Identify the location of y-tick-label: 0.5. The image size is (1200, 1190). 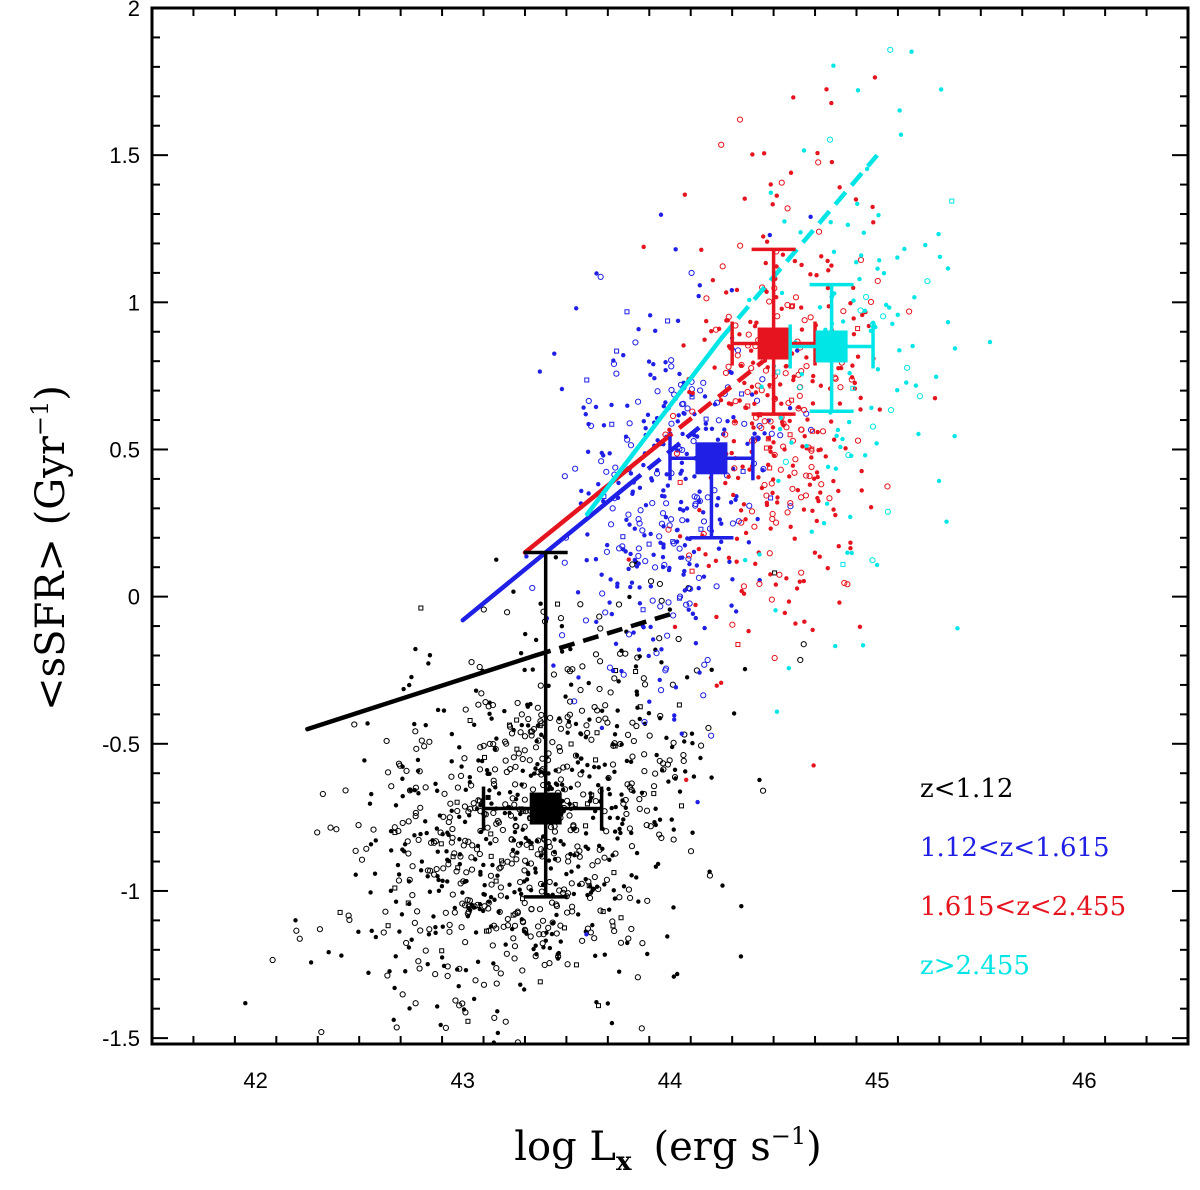
(124, 449).